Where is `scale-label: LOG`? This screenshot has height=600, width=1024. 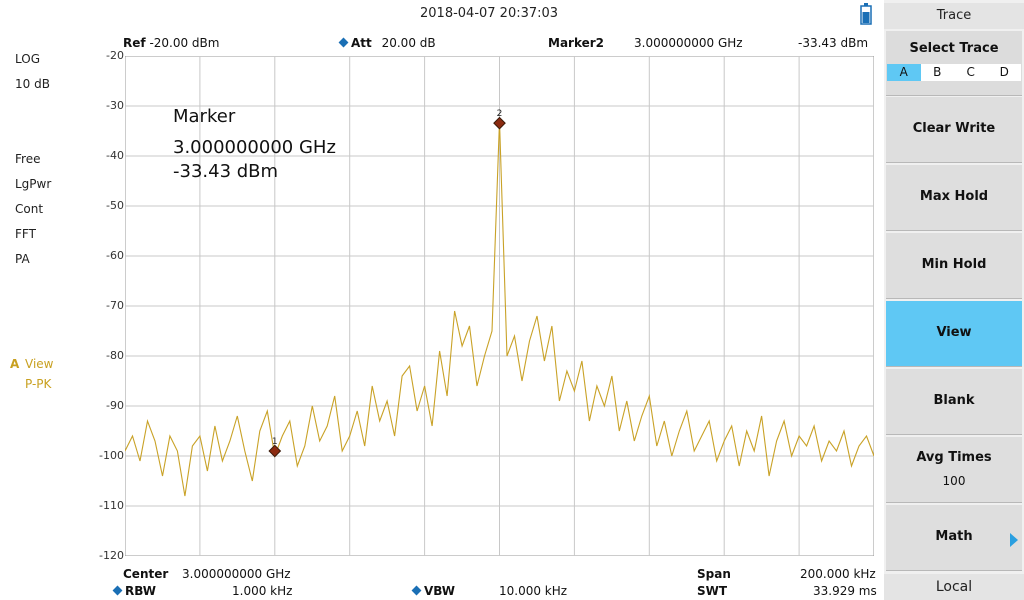
scale-label: LOG is located at coordinates (28, 59).